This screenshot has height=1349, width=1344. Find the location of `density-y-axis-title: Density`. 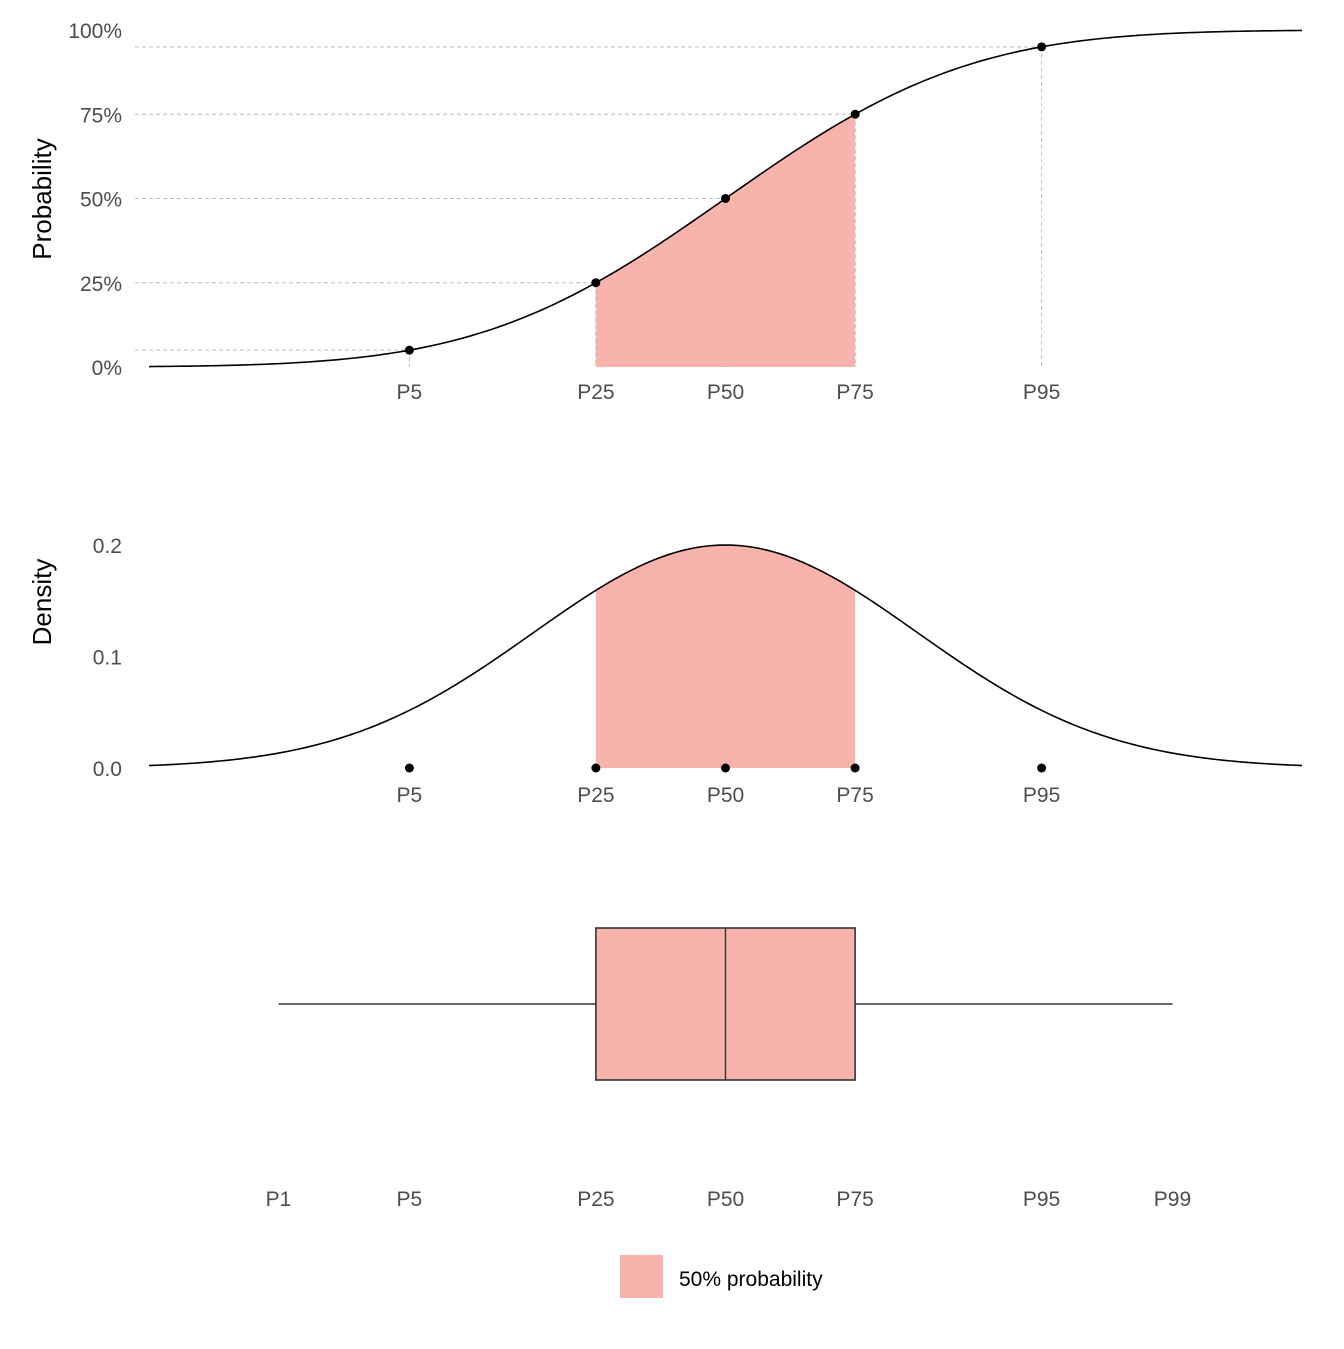

density-y-axis-title: Density is located at coordinates (42, 602).